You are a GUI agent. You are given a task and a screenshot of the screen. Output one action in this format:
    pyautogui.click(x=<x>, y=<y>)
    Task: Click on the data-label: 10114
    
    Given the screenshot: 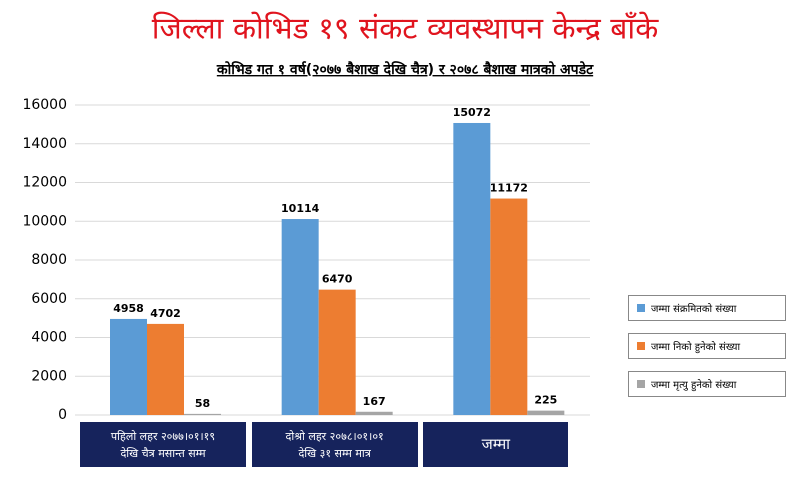 What is the action you would take?
    pyautogui.click(x=300, y=208)
    